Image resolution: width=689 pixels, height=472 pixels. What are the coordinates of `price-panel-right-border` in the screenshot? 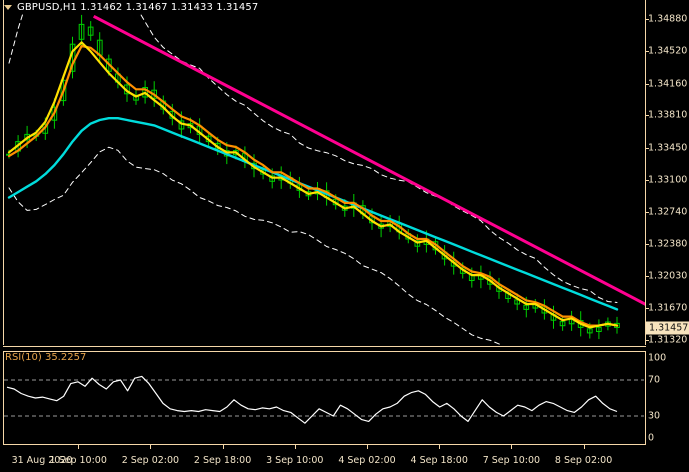 It's located at (645, 172).